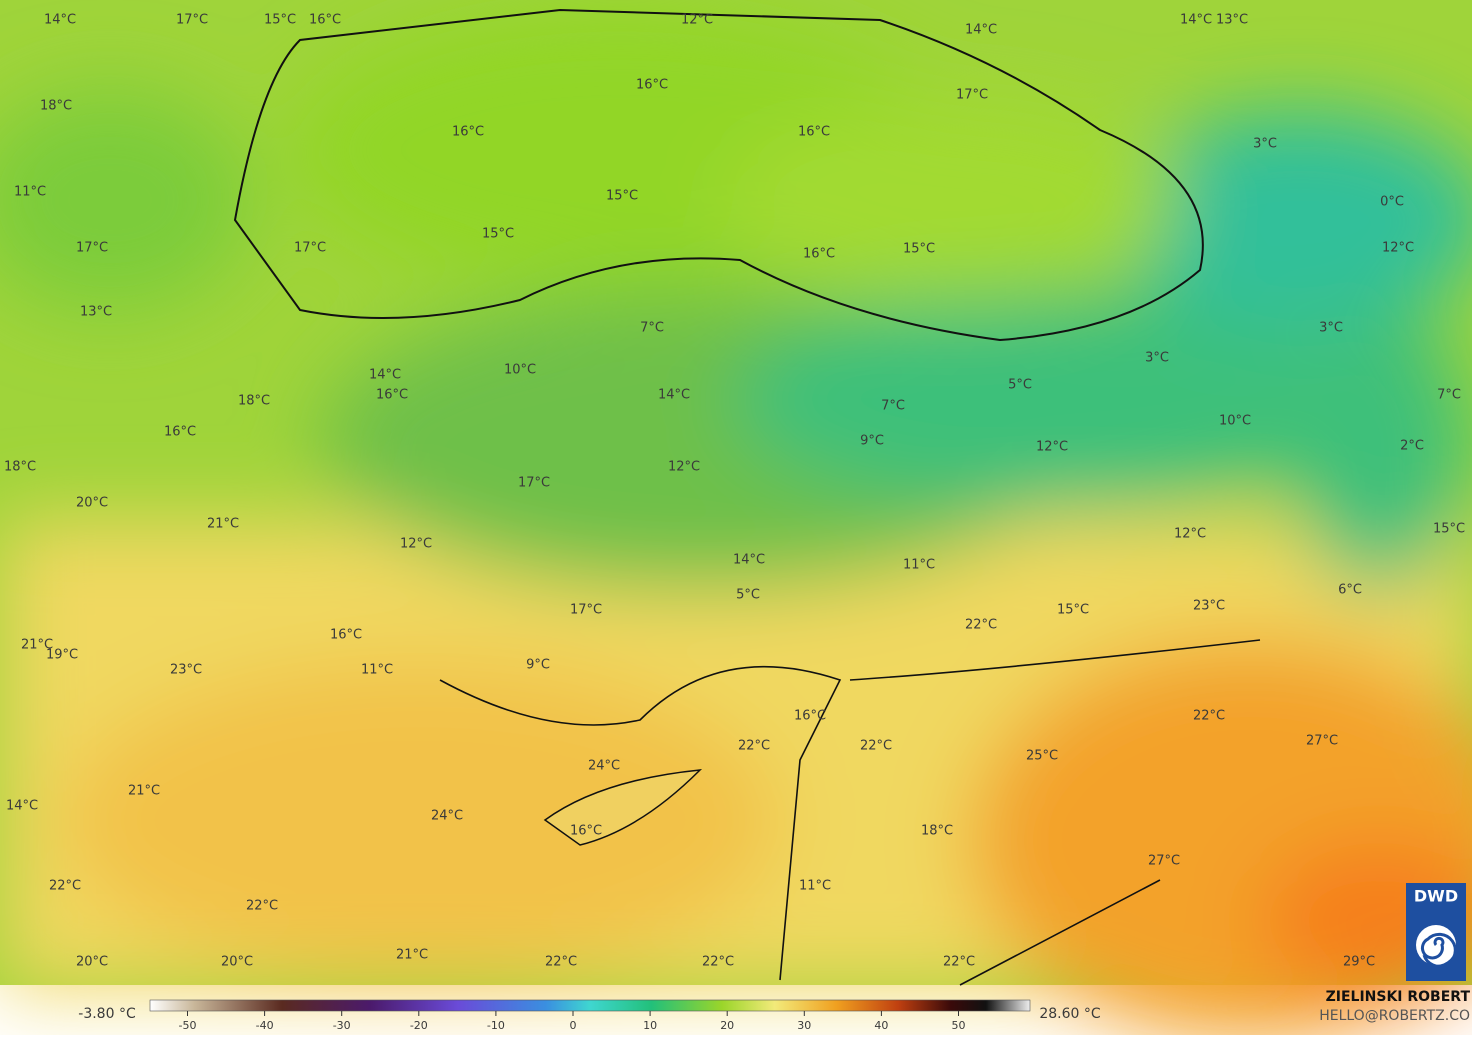  Describe the element at coordinates (1070, 1014) in the screenshot. I see `max-label: 28.60 °C` at that location.